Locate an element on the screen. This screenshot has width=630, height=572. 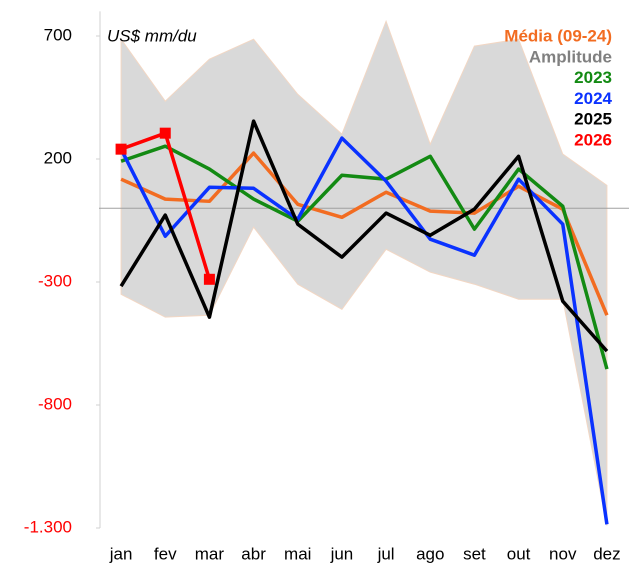
x-tick-label: abr is located at coordinates (253, 553).